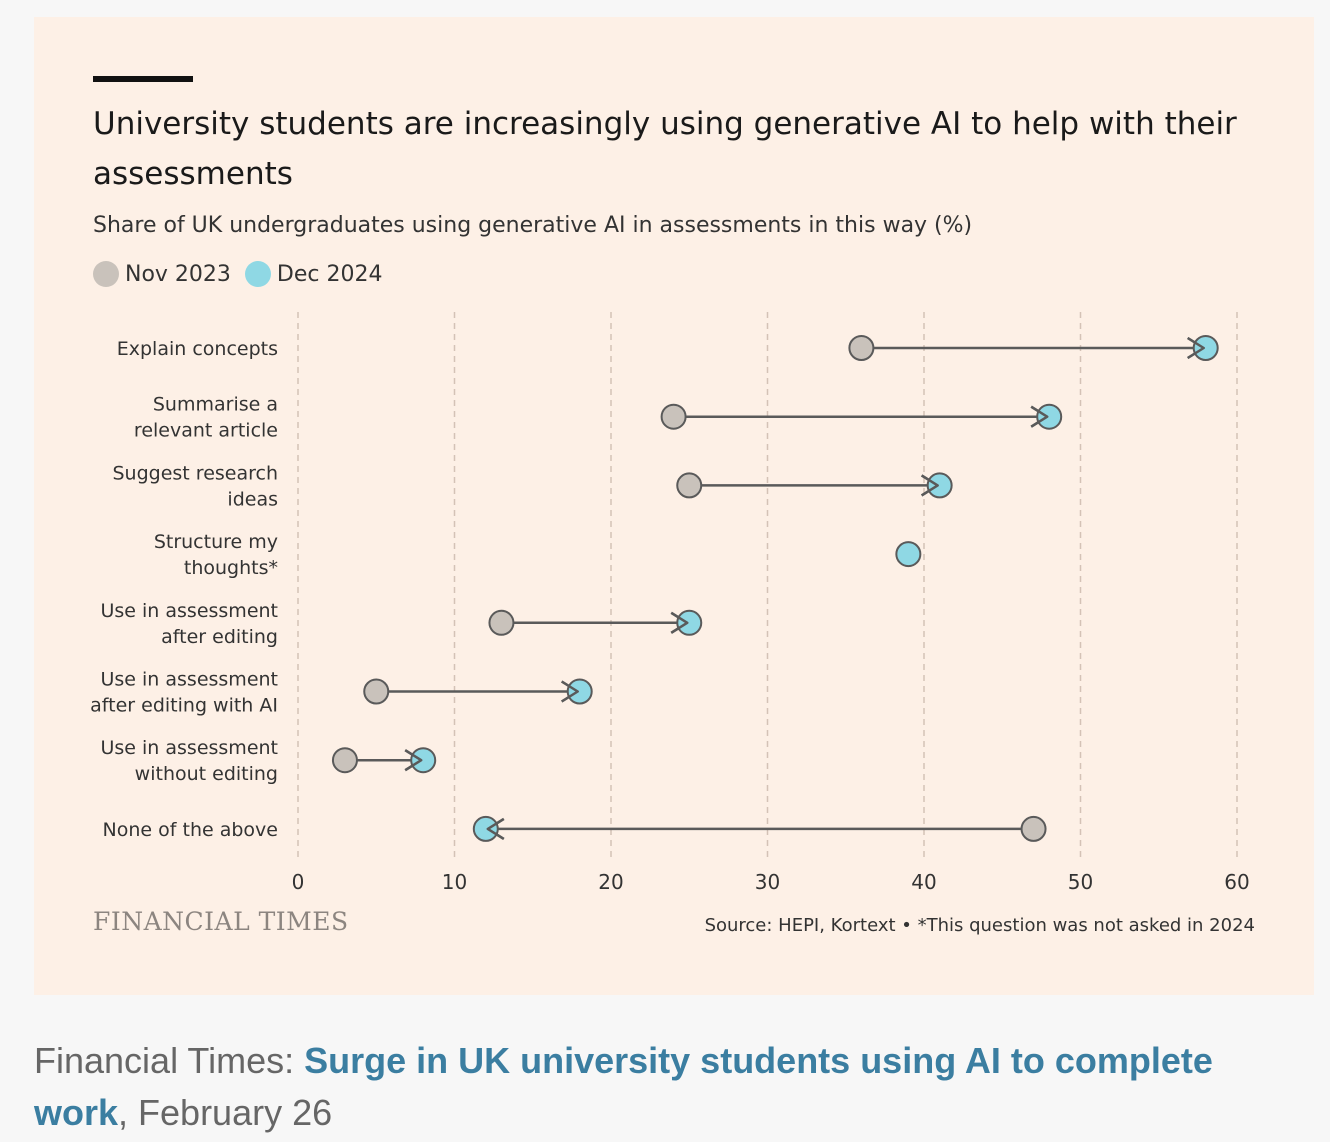 The width and height of the screenshot is (1330, 1142). What do you see at coordinates (610, 882) in the screenshot?
I see `x-tick-label-20: 20` at bounding box center [610, 882].